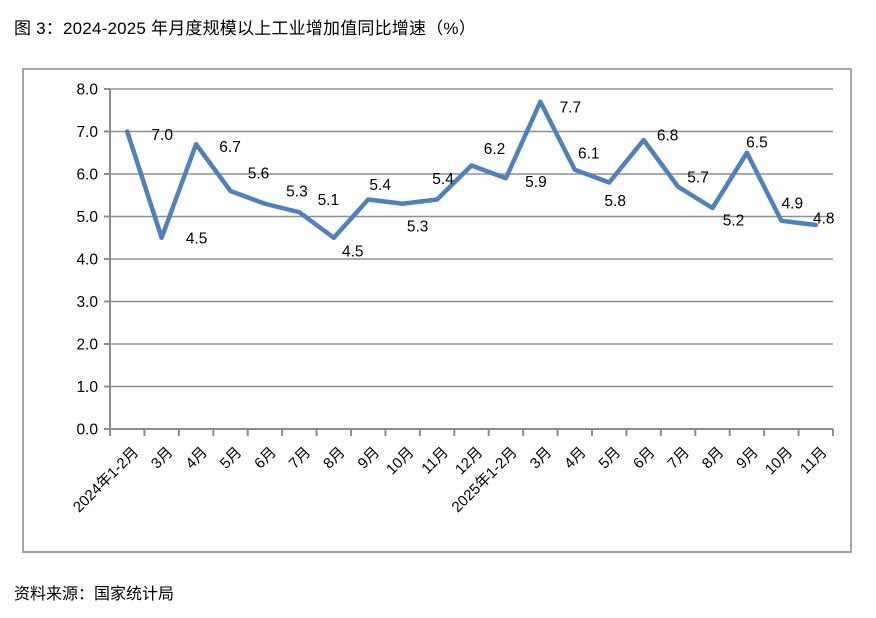  What do you see at coordinates (230, 147) in the screenshot?
I see `data-point-label: 6.7` at bounding box center [230, 147].